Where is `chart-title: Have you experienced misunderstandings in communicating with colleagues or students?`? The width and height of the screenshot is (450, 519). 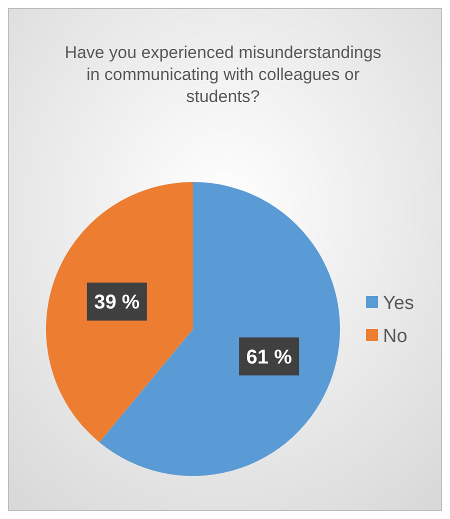
chart-title: Have you experienced misunderstandings in communicating with colleagues or students? is located at coordinates (223, 74).